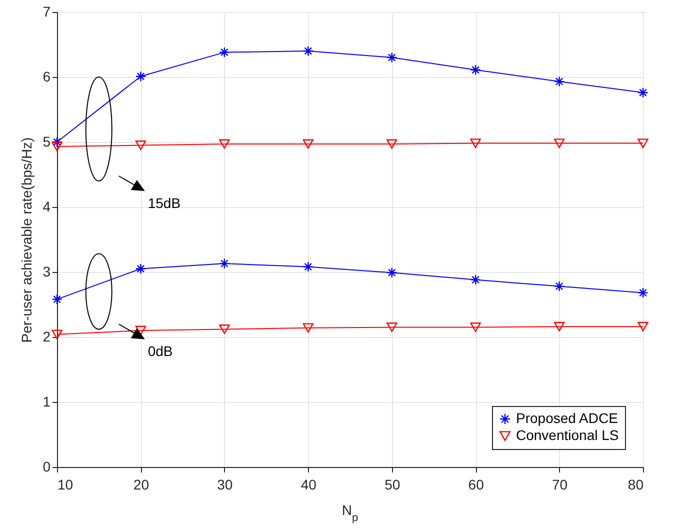  I want to click on annotation: 0dB, so click(160, 351).